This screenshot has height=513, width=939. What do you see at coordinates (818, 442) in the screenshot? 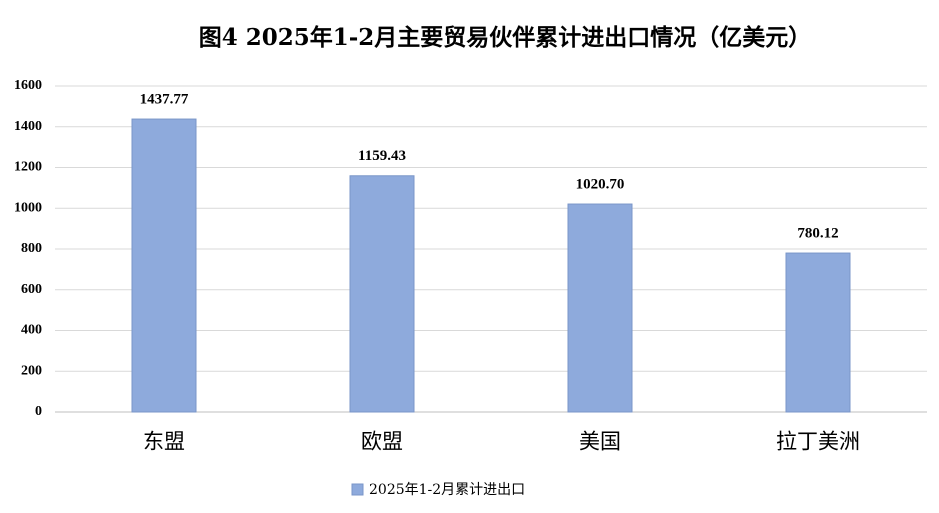
I see `x-tick-label: 拉丁美洲` at bounding box center [818, 442].